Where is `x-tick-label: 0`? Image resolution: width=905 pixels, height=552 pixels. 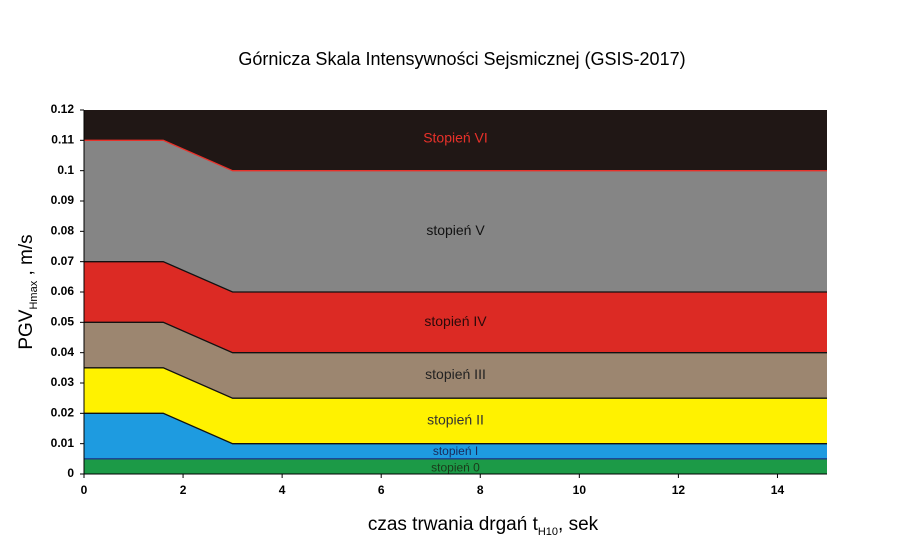 x-tick-label: 0 is located at coordinates (84, 490).